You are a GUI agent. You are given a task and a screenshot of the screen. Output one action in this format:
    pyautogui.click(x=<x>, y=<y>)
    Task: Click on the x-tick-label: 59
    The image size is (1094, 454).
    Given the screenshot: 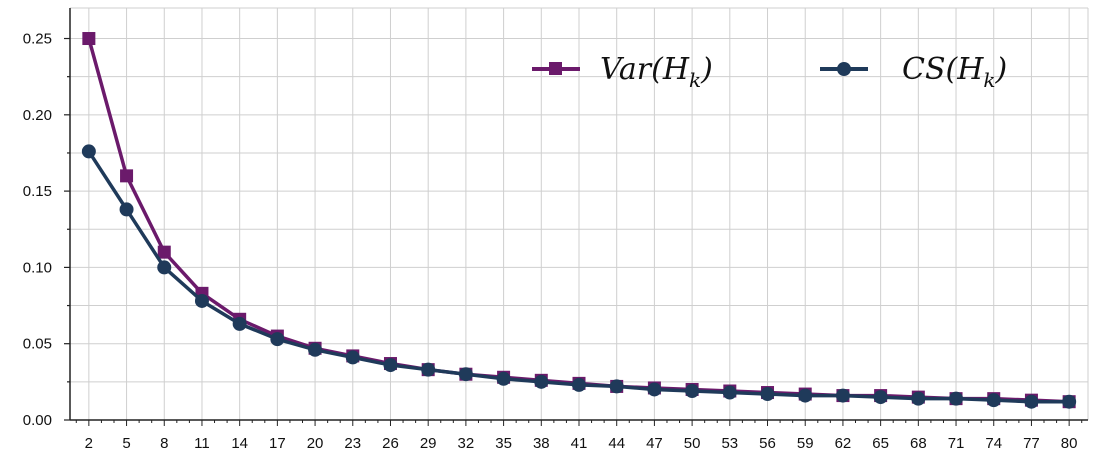 What is the action you would take?
    pyautogui.click(x=805, y=443)
    